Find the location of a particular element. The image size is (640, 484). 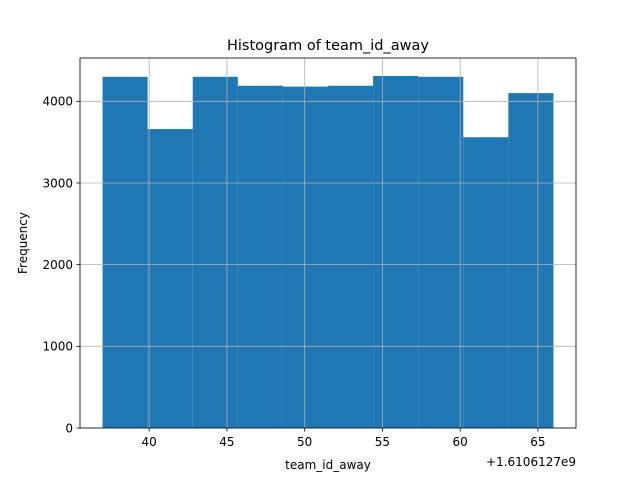

x-tick-label: 40 is located at coordinates (149, 442).